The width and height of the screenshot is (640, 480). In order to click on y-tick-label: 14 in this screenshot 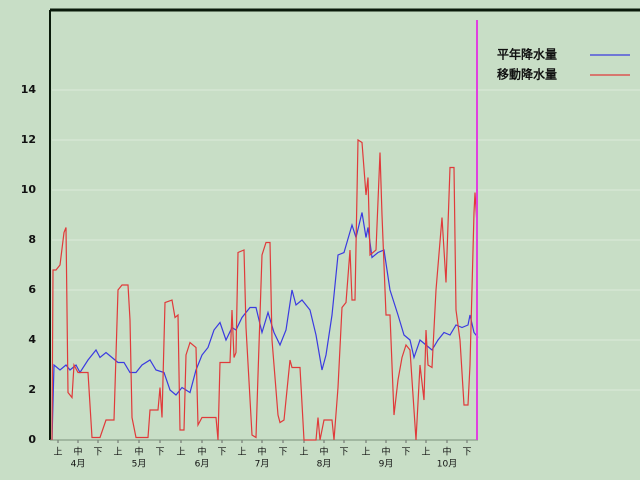, I will do `click(29, 89)`.